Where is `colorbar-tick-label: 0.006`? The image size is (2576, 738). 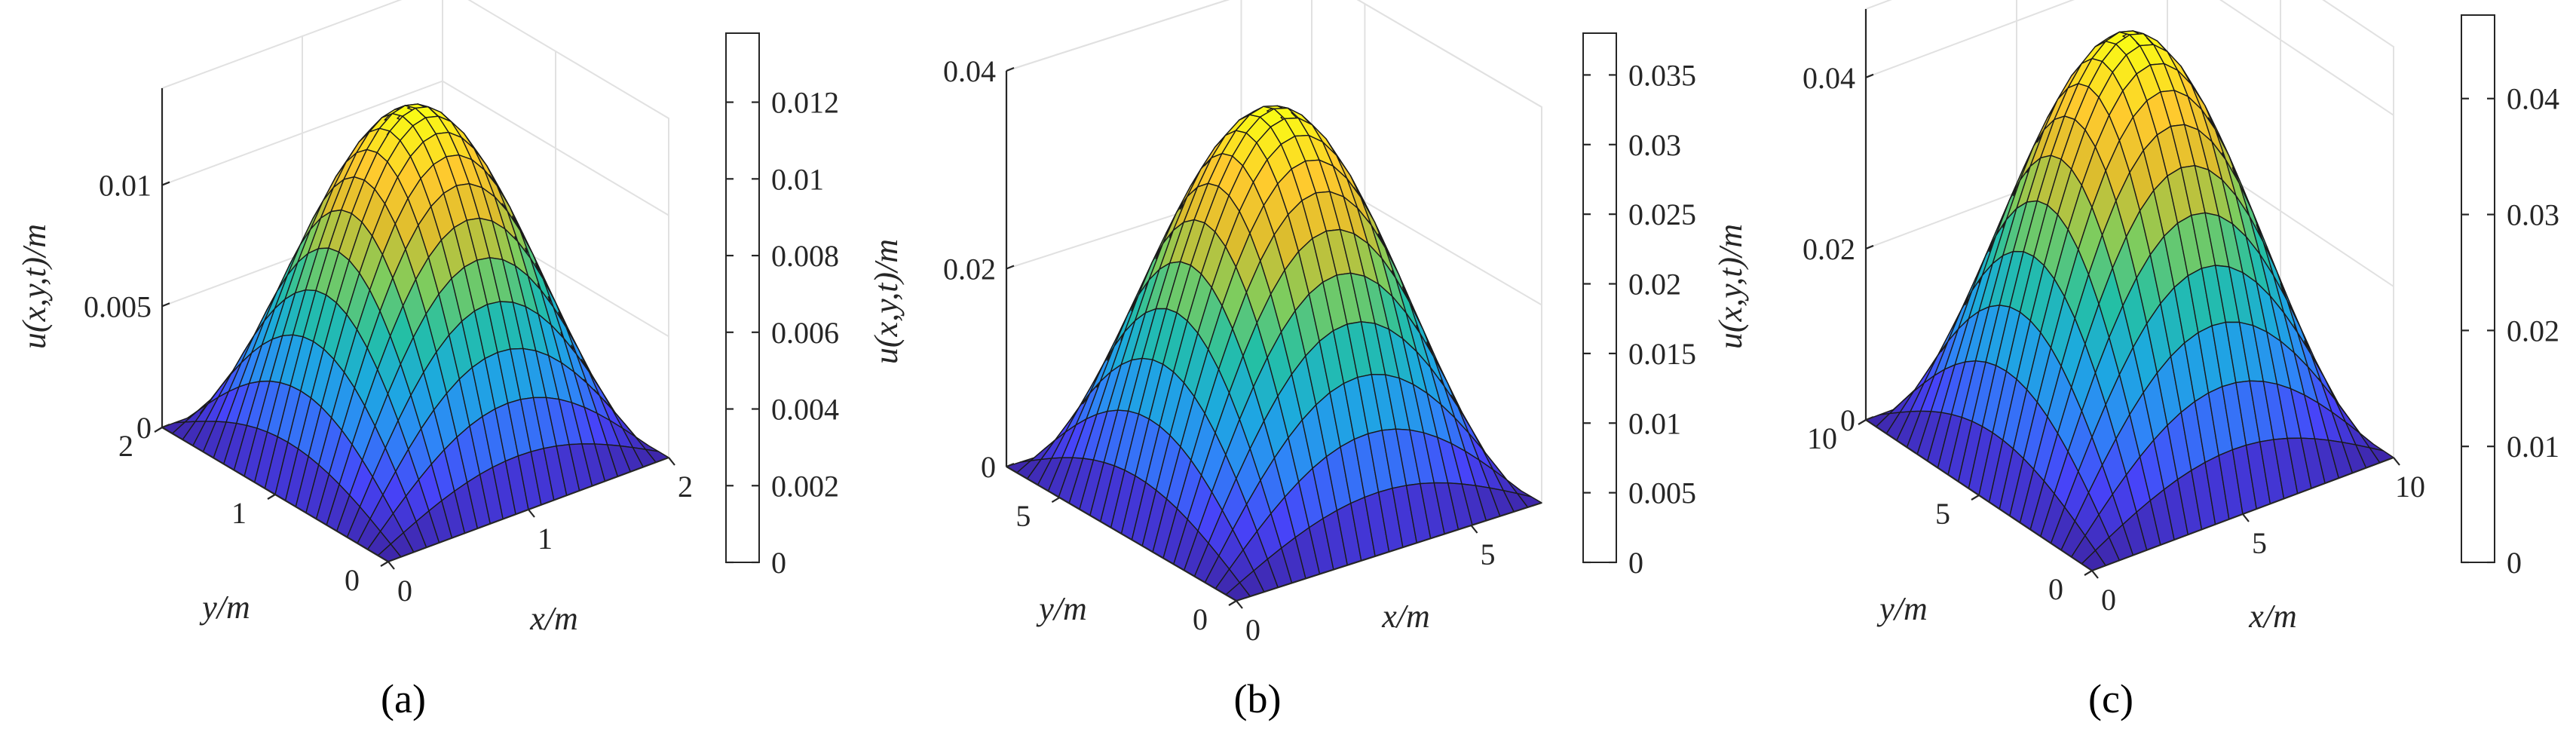 colorbar-tick-label: 0.006 is located at coordinates (805, 333).